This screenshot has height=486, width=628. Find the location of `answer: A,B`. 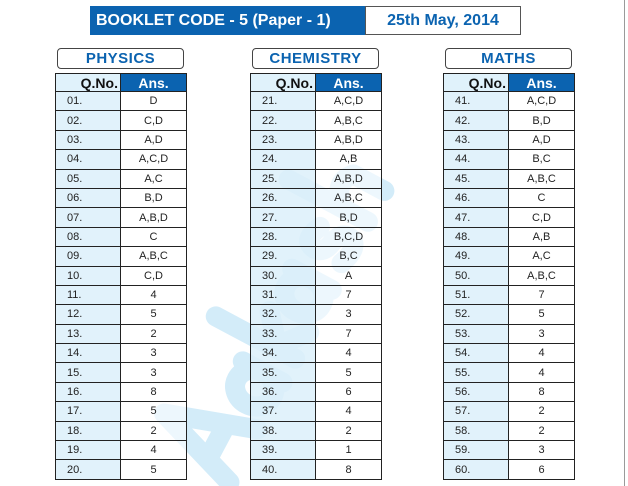

answer: A,B is located at coordinates (541, 237).